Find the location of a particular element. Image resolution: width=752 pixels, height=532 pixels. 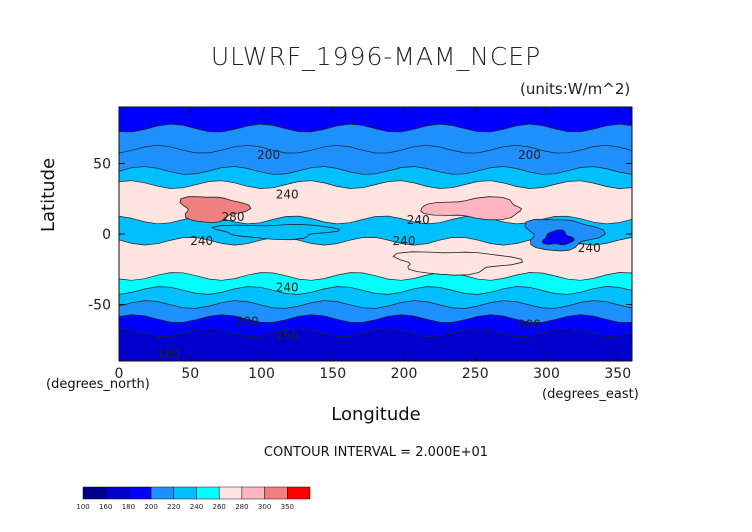

x-tick-label: 0 is located at coordinates (119, 374).